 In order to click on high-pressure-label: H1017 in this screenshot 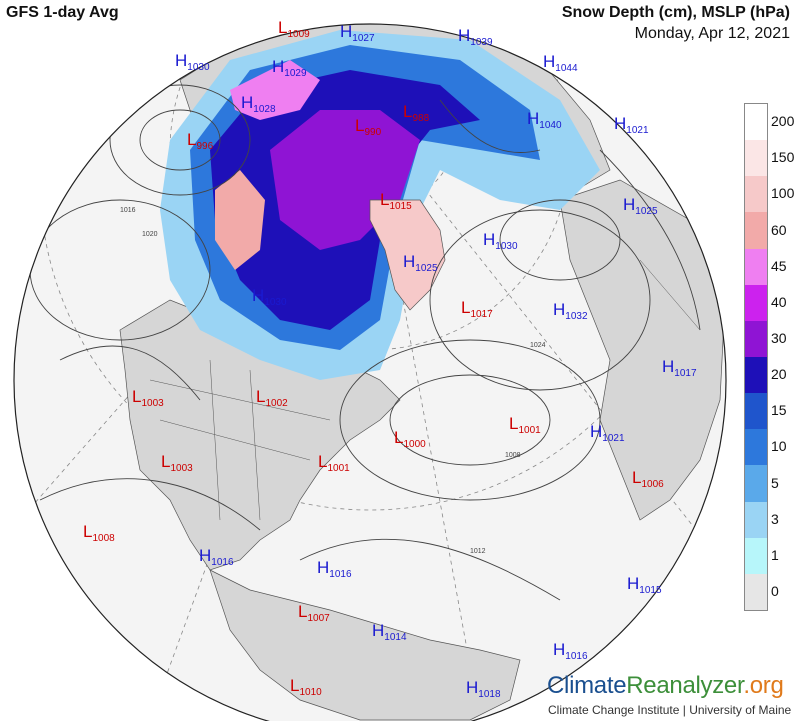, I will do `click(679, 368)`.